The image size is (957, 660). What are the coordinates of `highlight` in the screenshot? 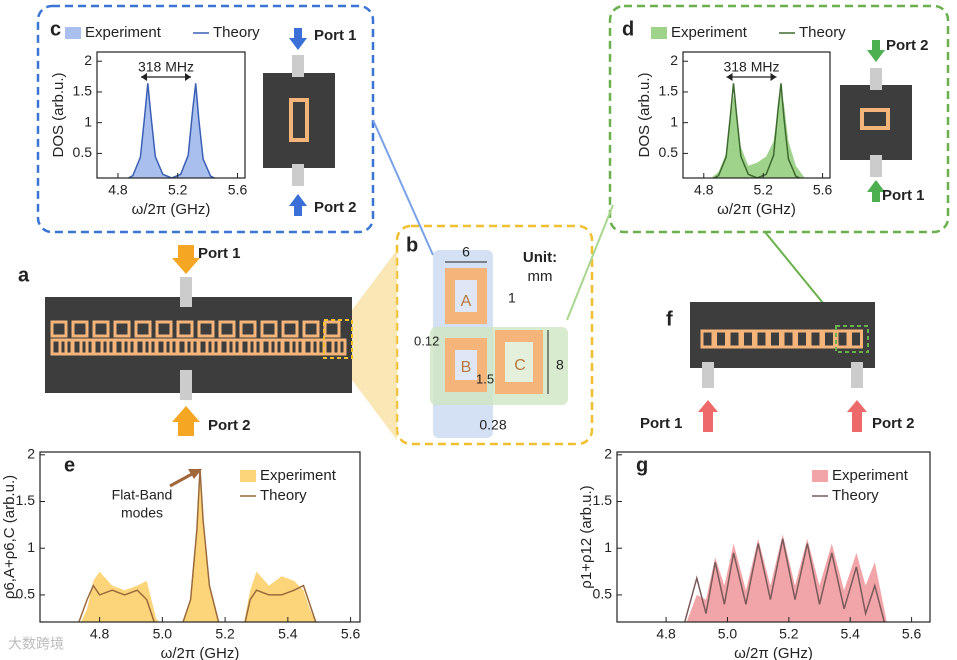 It's located at (338, 339).